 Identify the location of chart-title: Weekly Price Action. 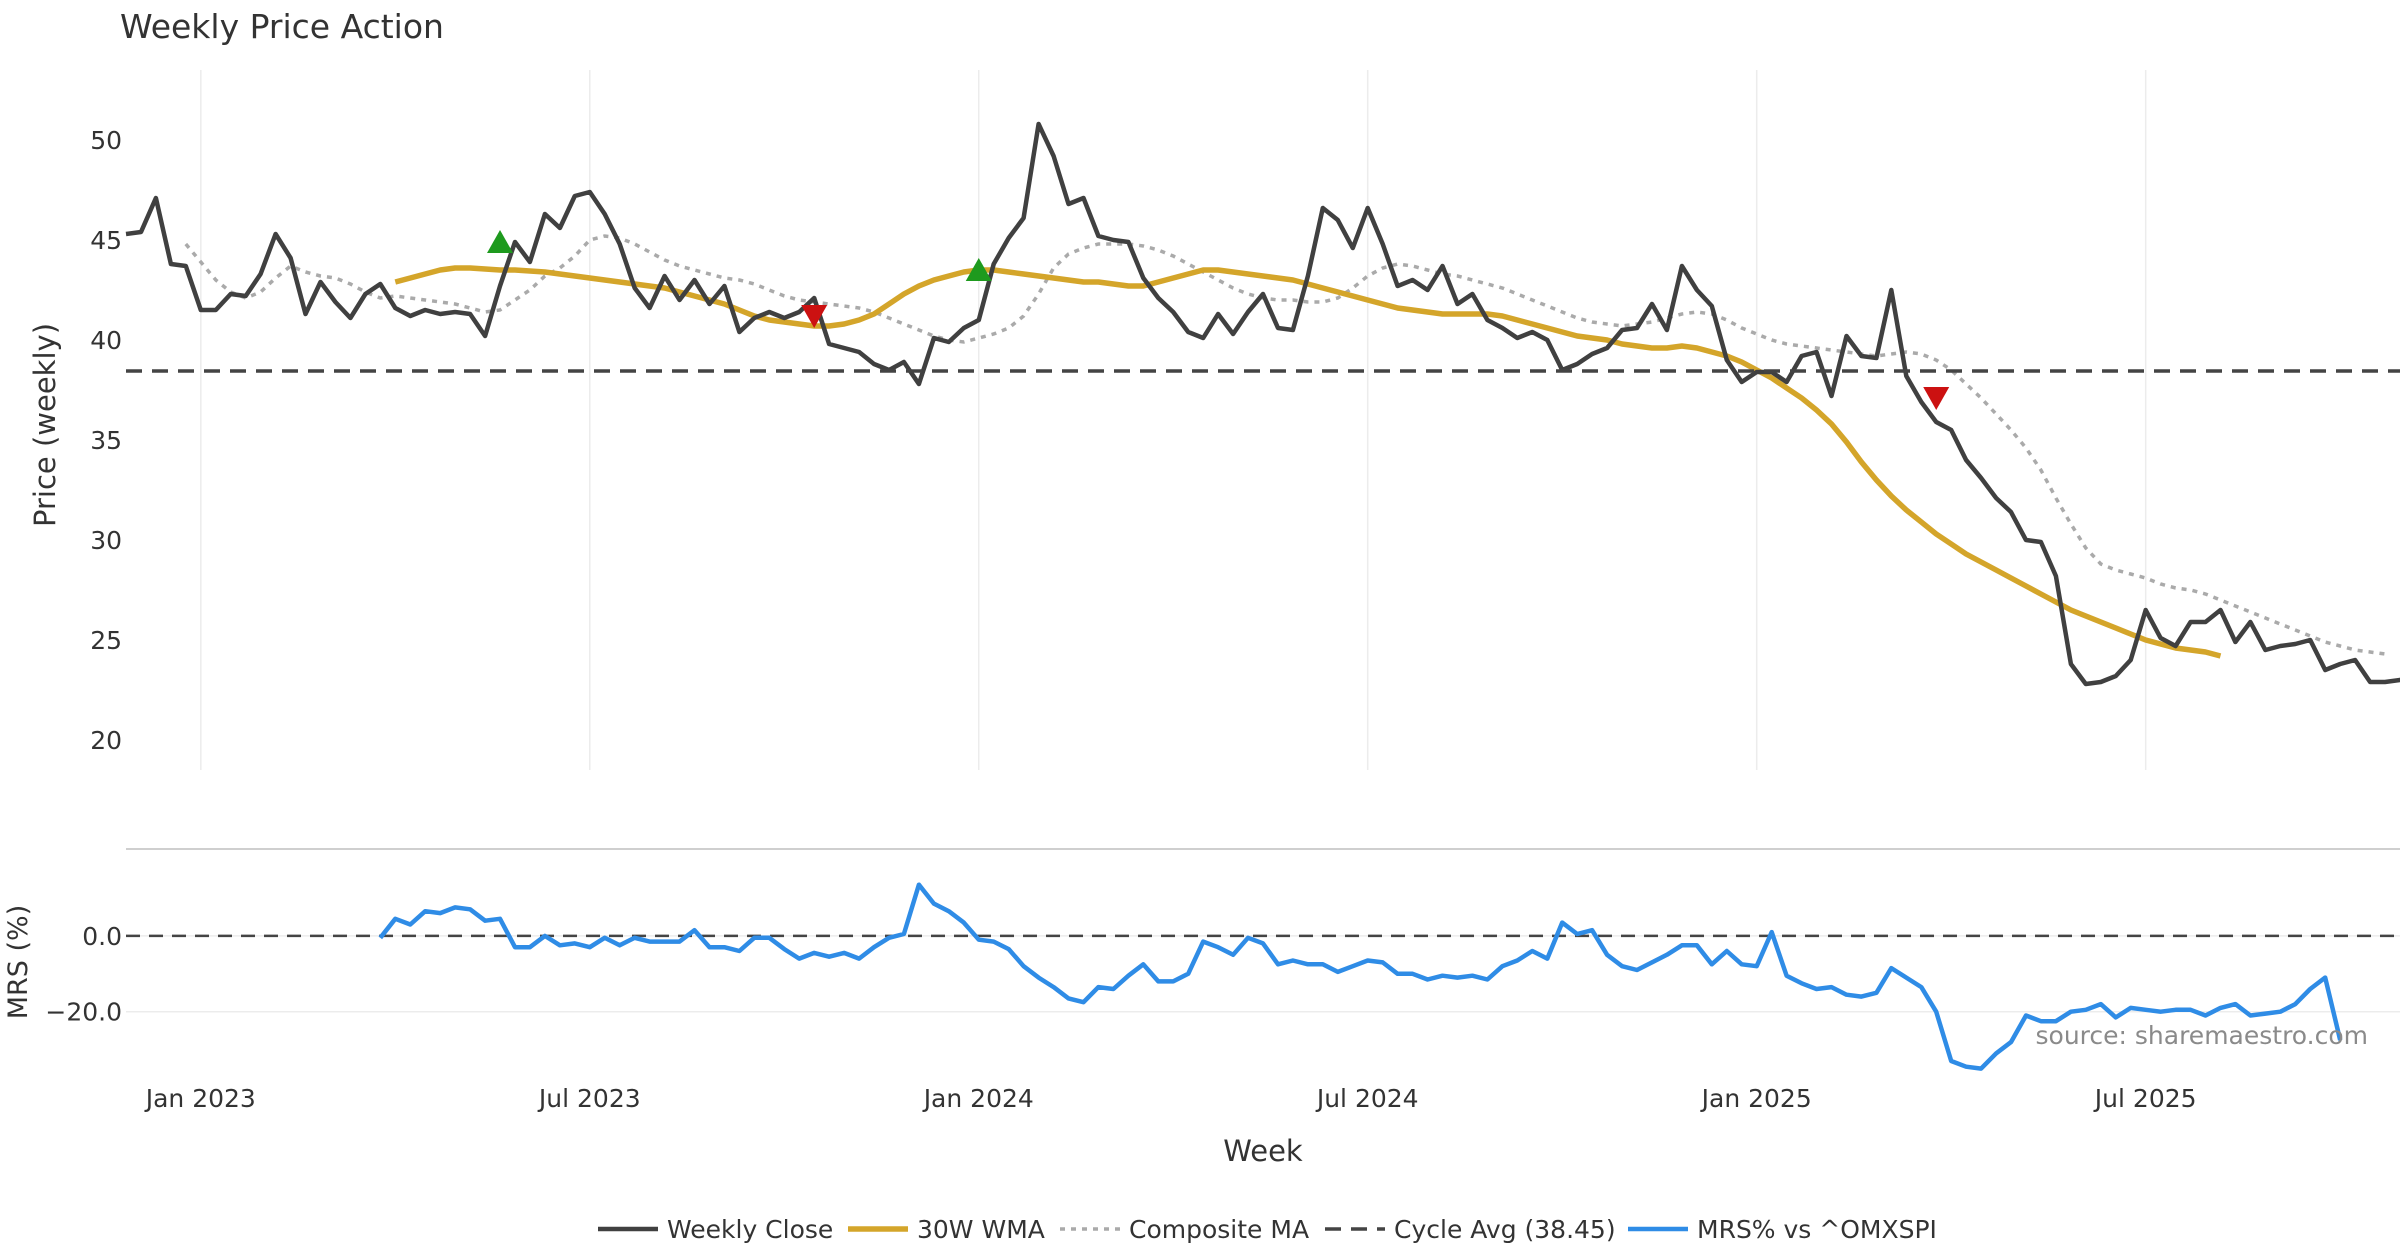
(282, 26).